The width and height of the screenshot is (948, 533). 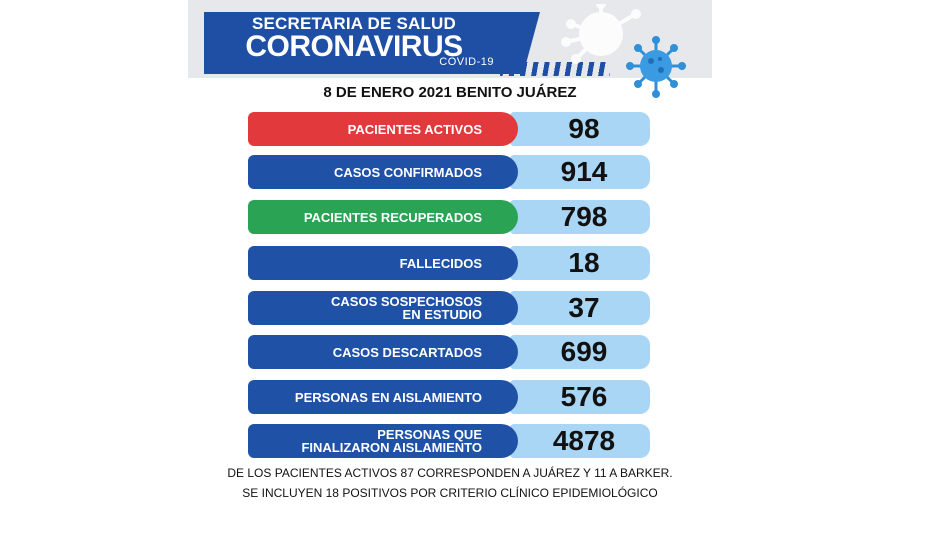 I want to click on stat-label: CASOS SOSPECHOSOS EN ESTUDIO, so click(x=383, y=308).